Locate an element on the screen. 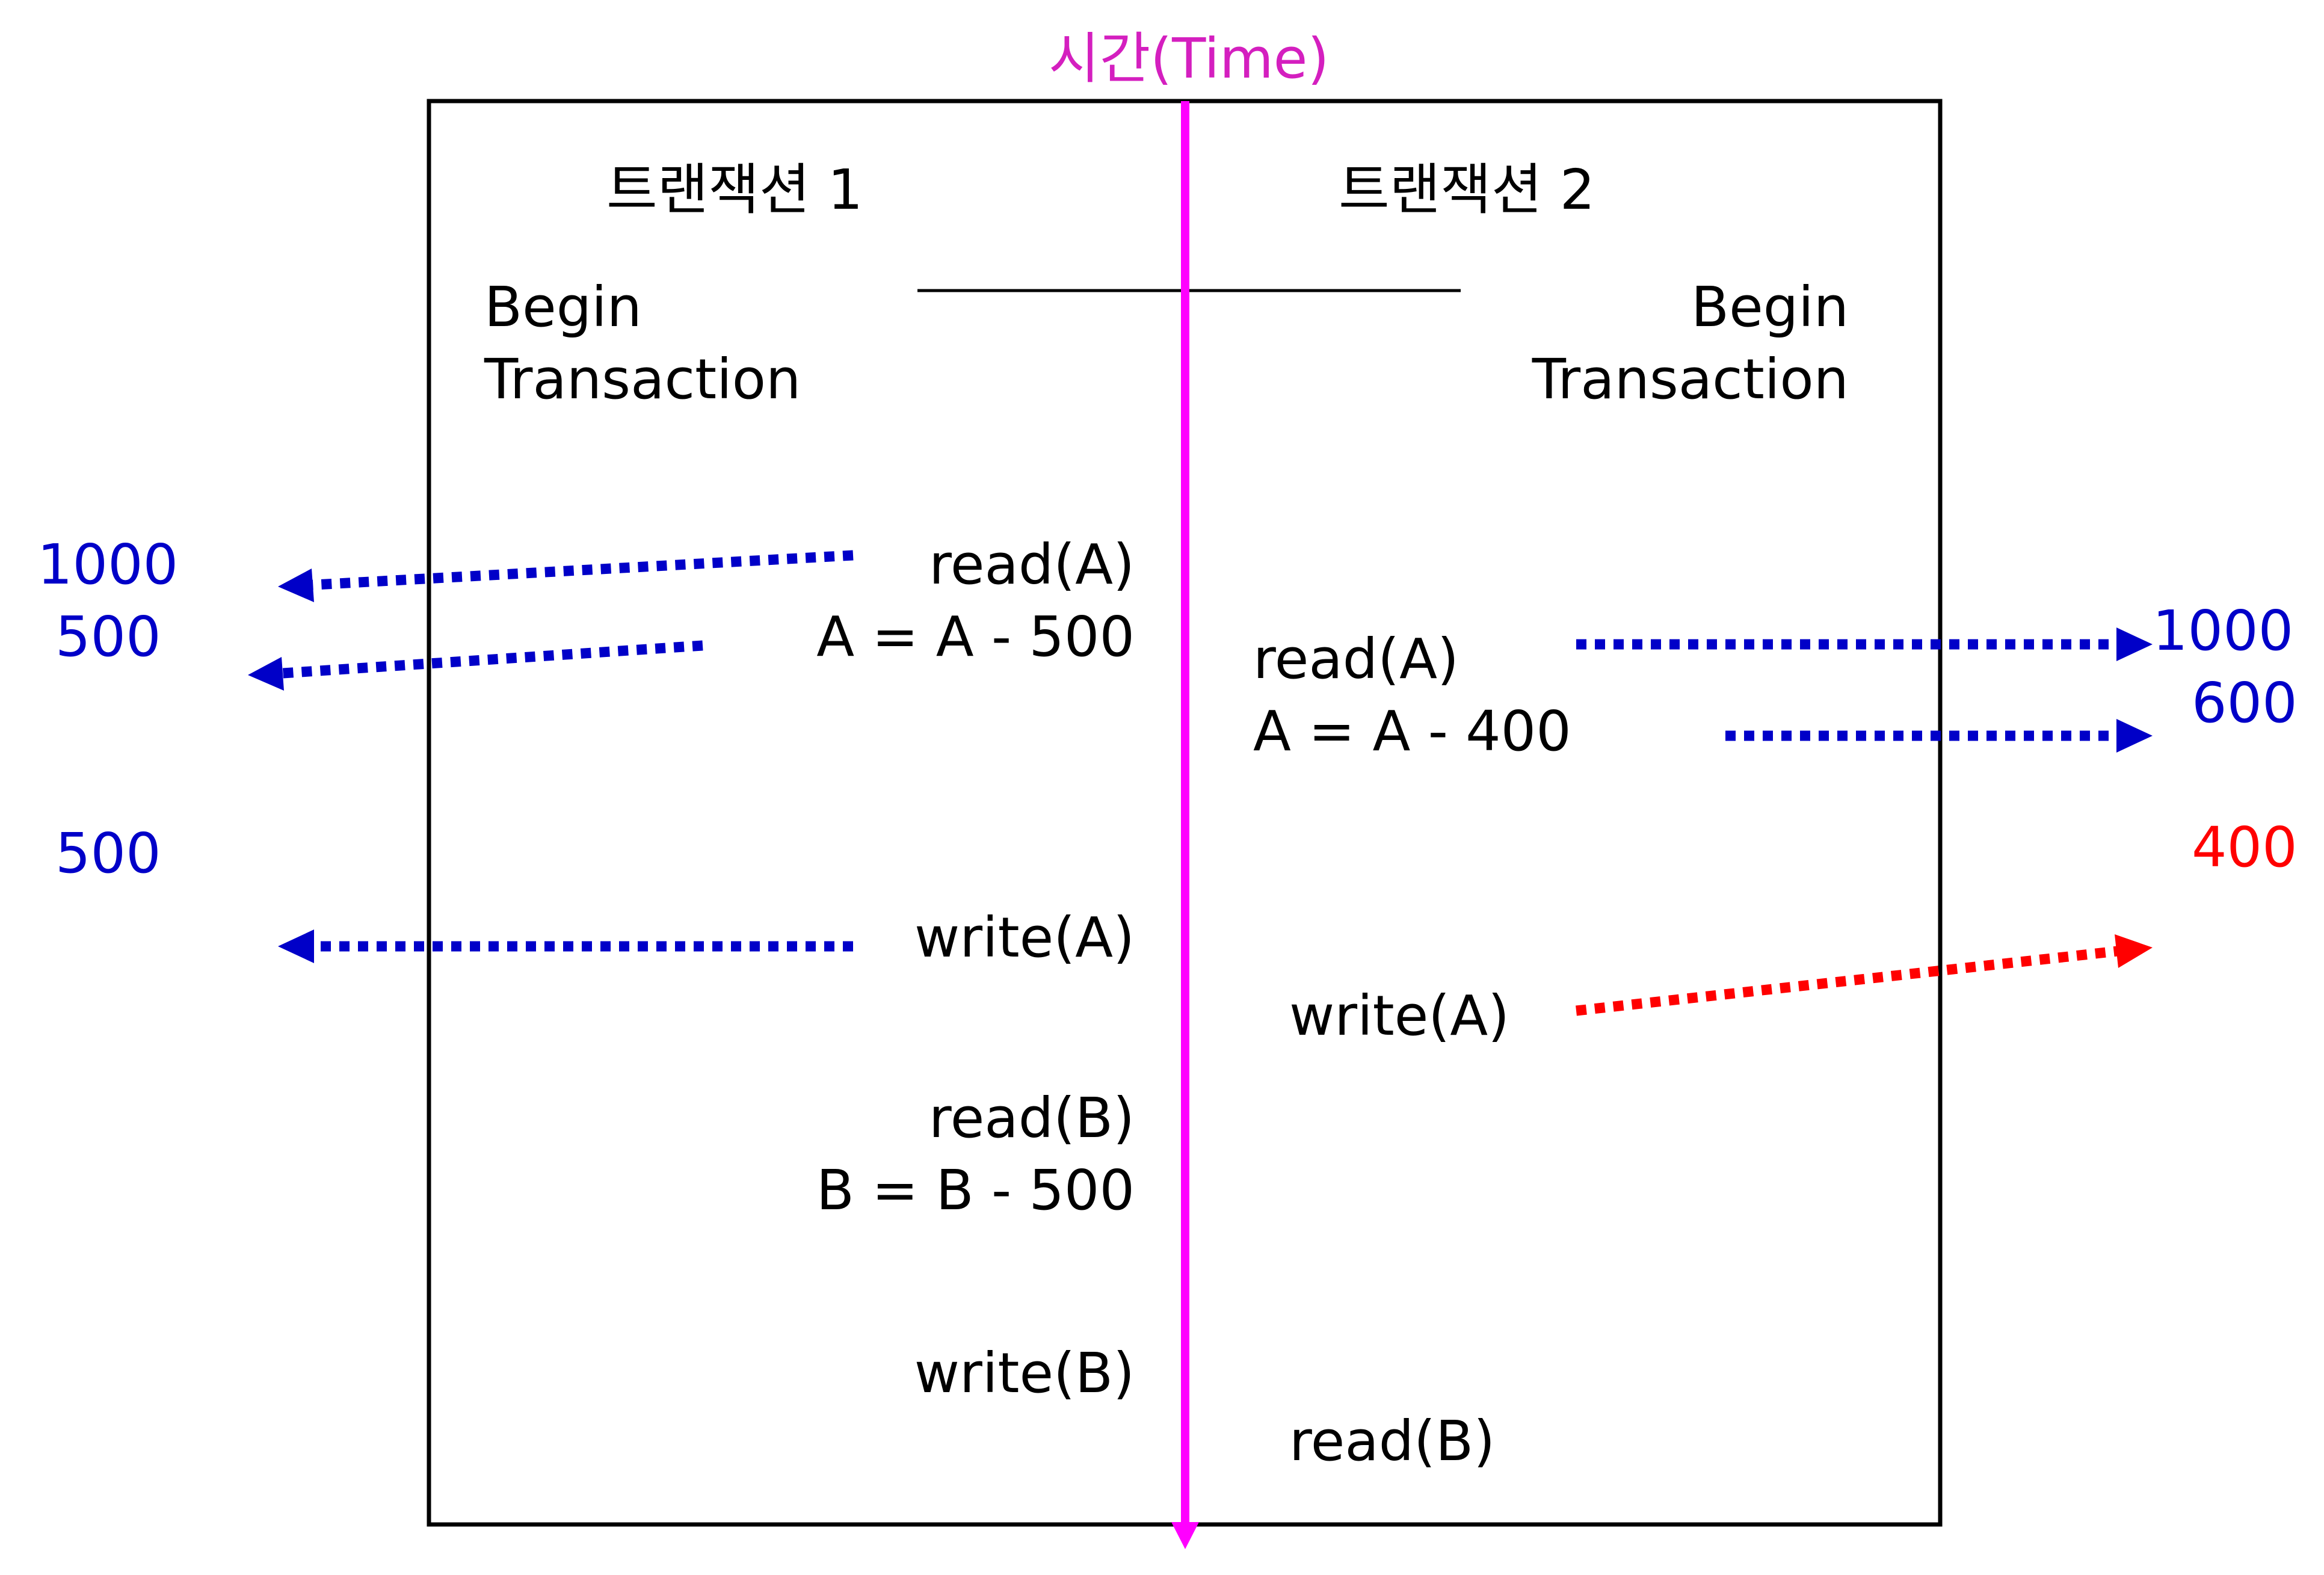 The height and width of the screenshot is (1575, 2324). left-value-read-a: 1000 is located at coordinates (108, 564).